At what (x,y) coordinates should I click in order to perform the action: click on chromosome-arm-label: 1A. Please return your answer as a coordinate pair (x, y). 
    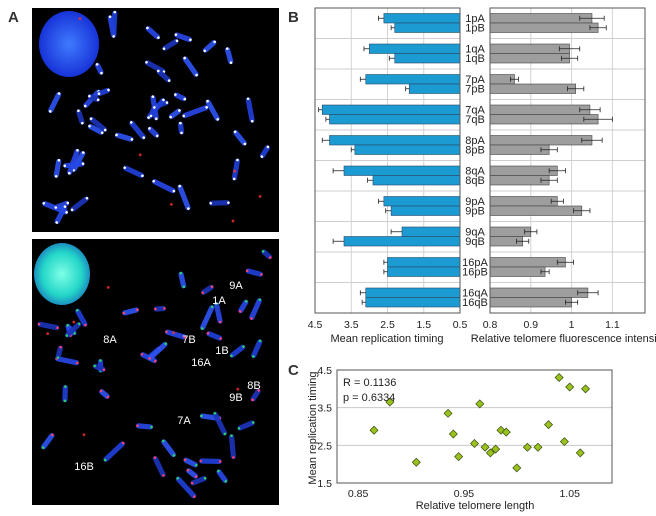
    Looking at the image, I should click on (219, 301).